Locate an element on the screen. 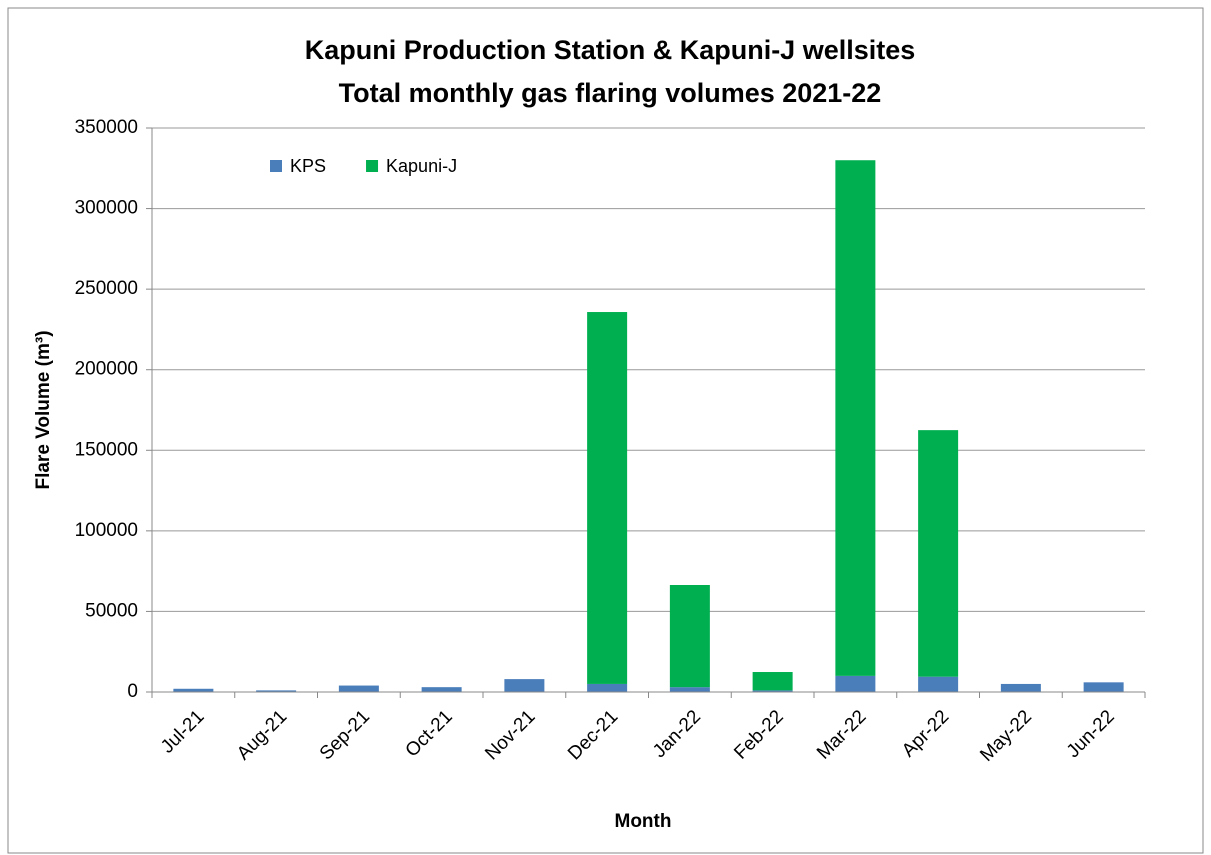 The width and height of the screenshot is (1211, 855). y-tick-label: 250000 is located at coordinates (106, 288).